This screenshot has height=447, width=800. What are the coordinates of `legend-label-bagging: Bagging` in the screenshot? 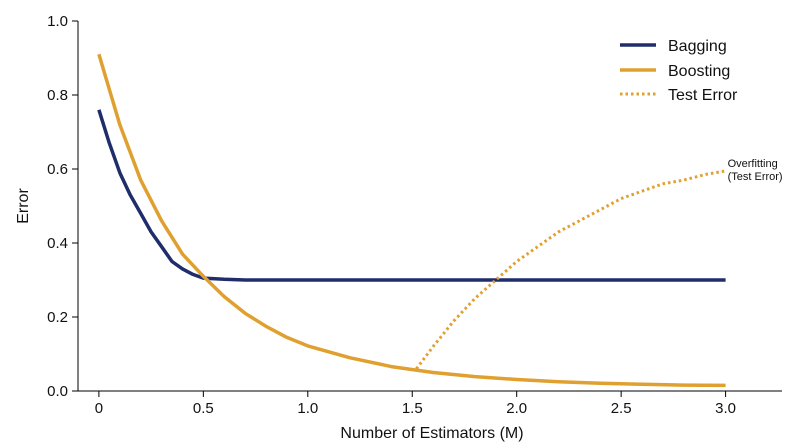 It's located at (697, 46).